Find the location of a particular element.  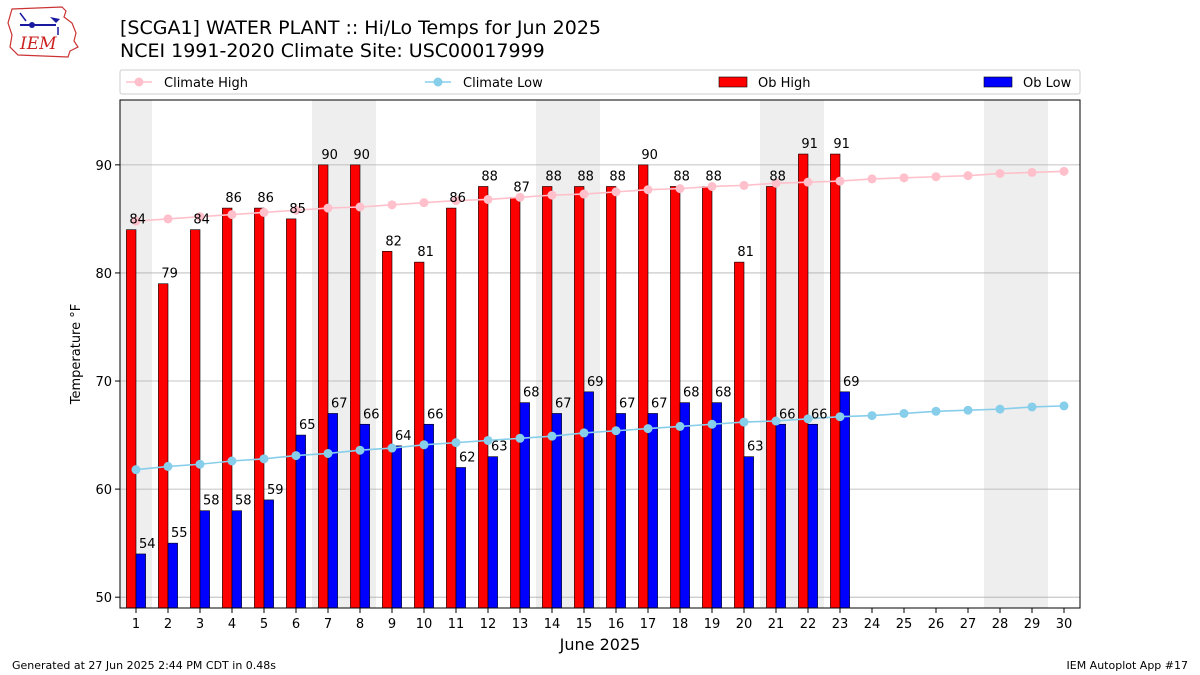

y-tick-label: 80 is located at coordinates (103, 274).